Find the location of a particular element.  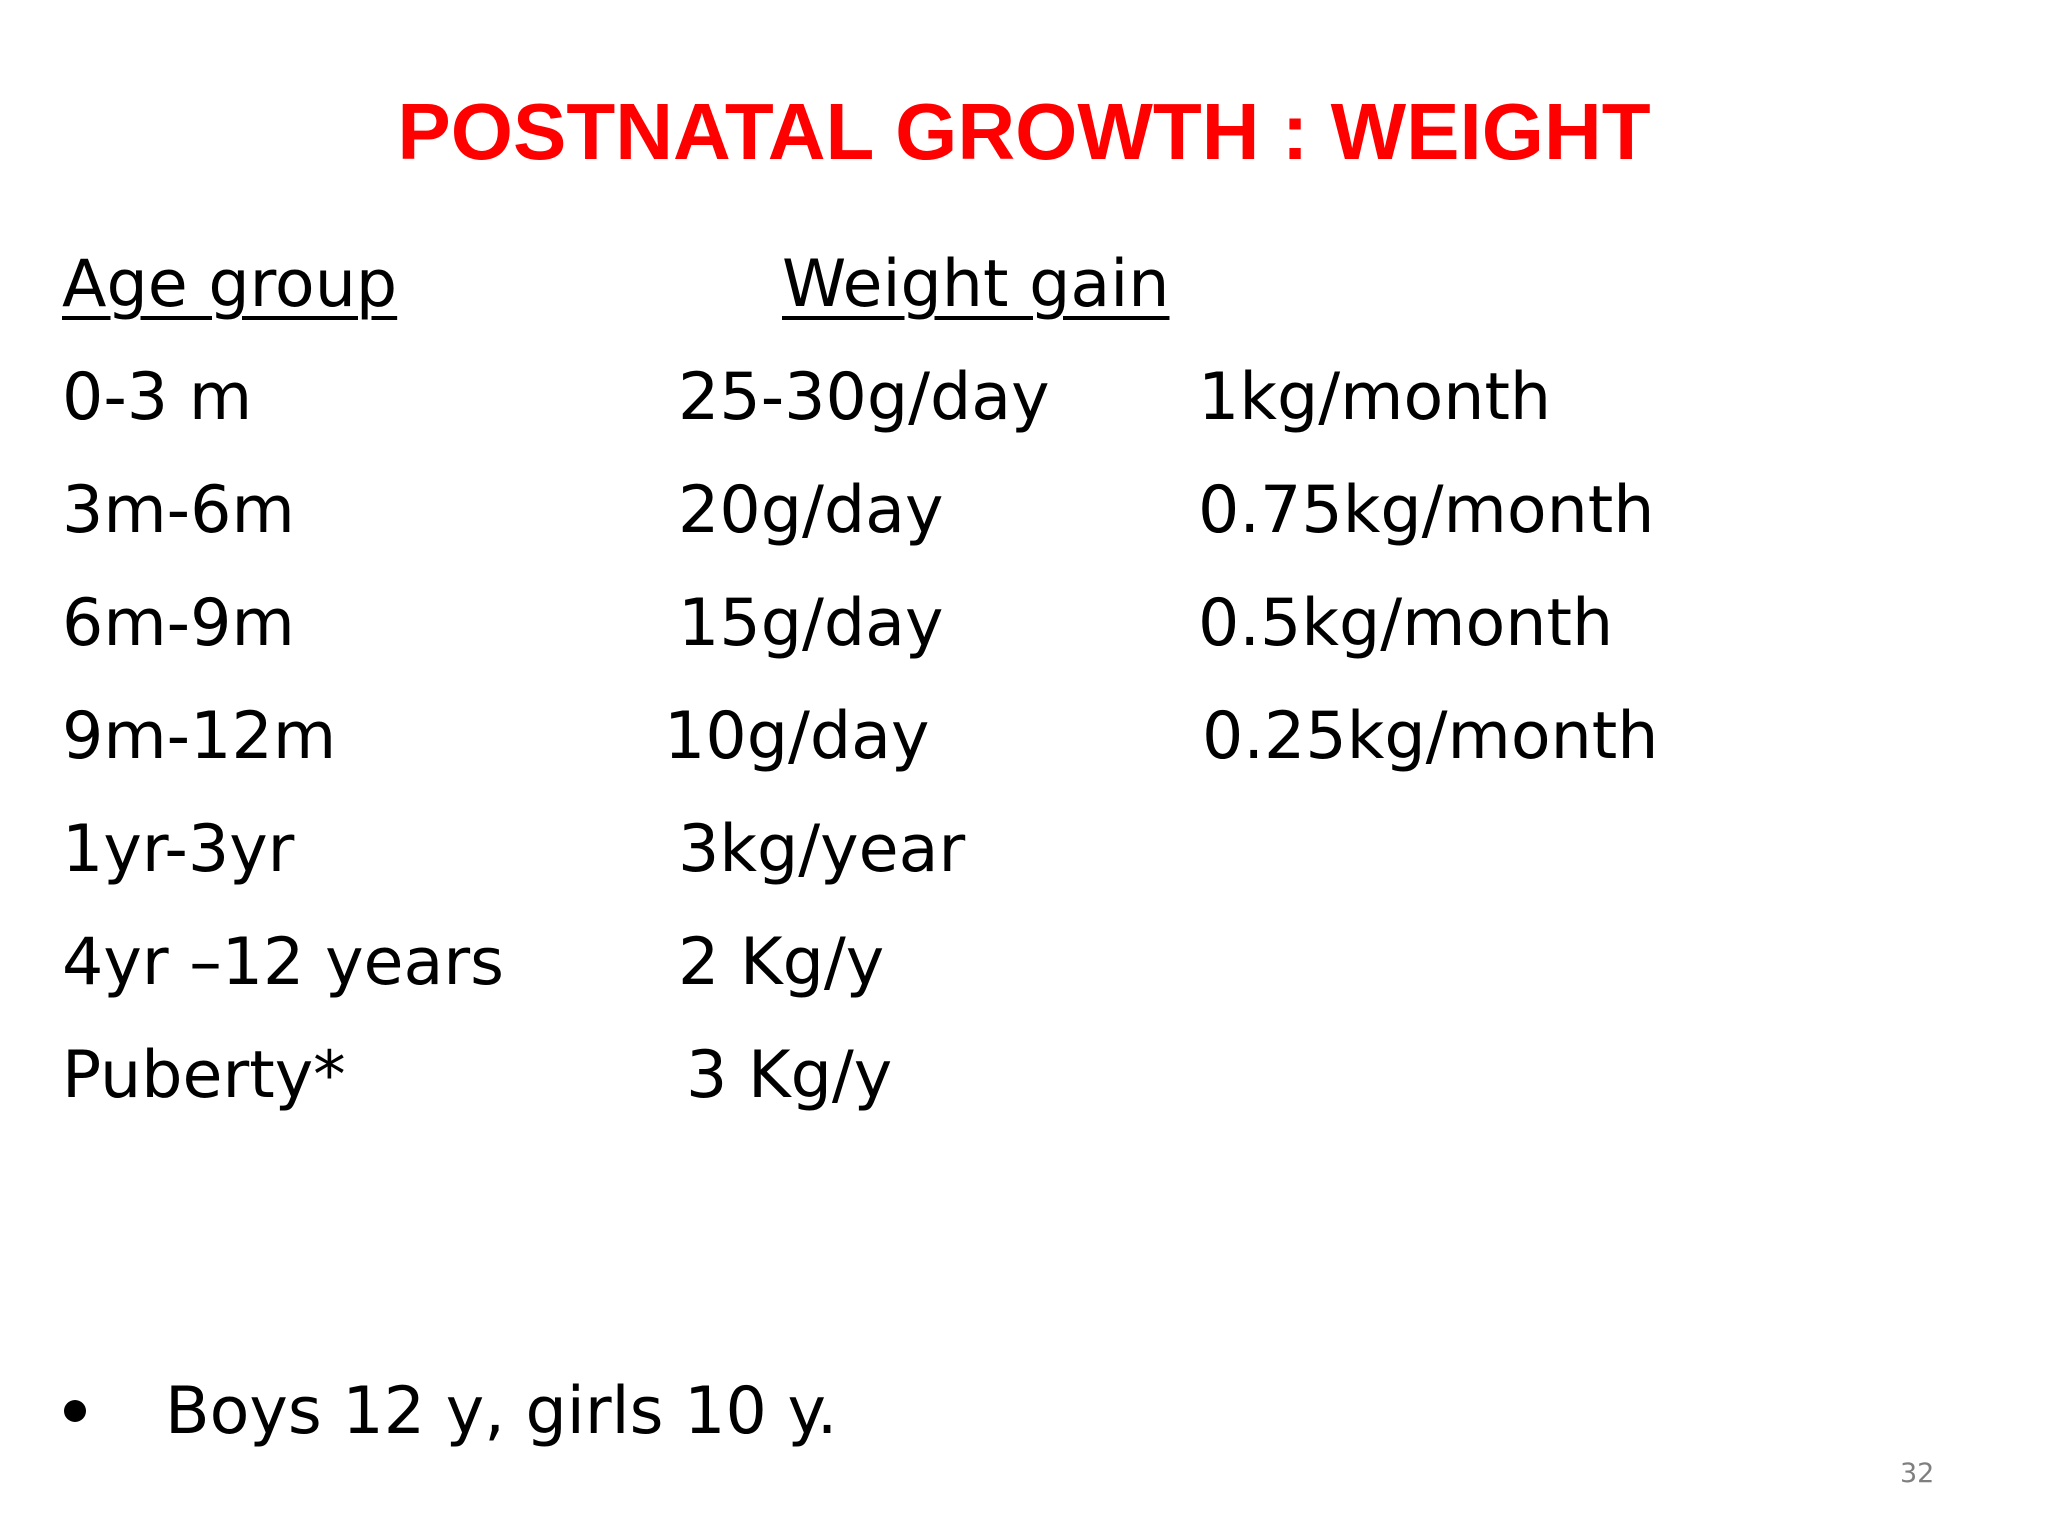

row-age: Puberty* is located at coordinates (204, 1075).